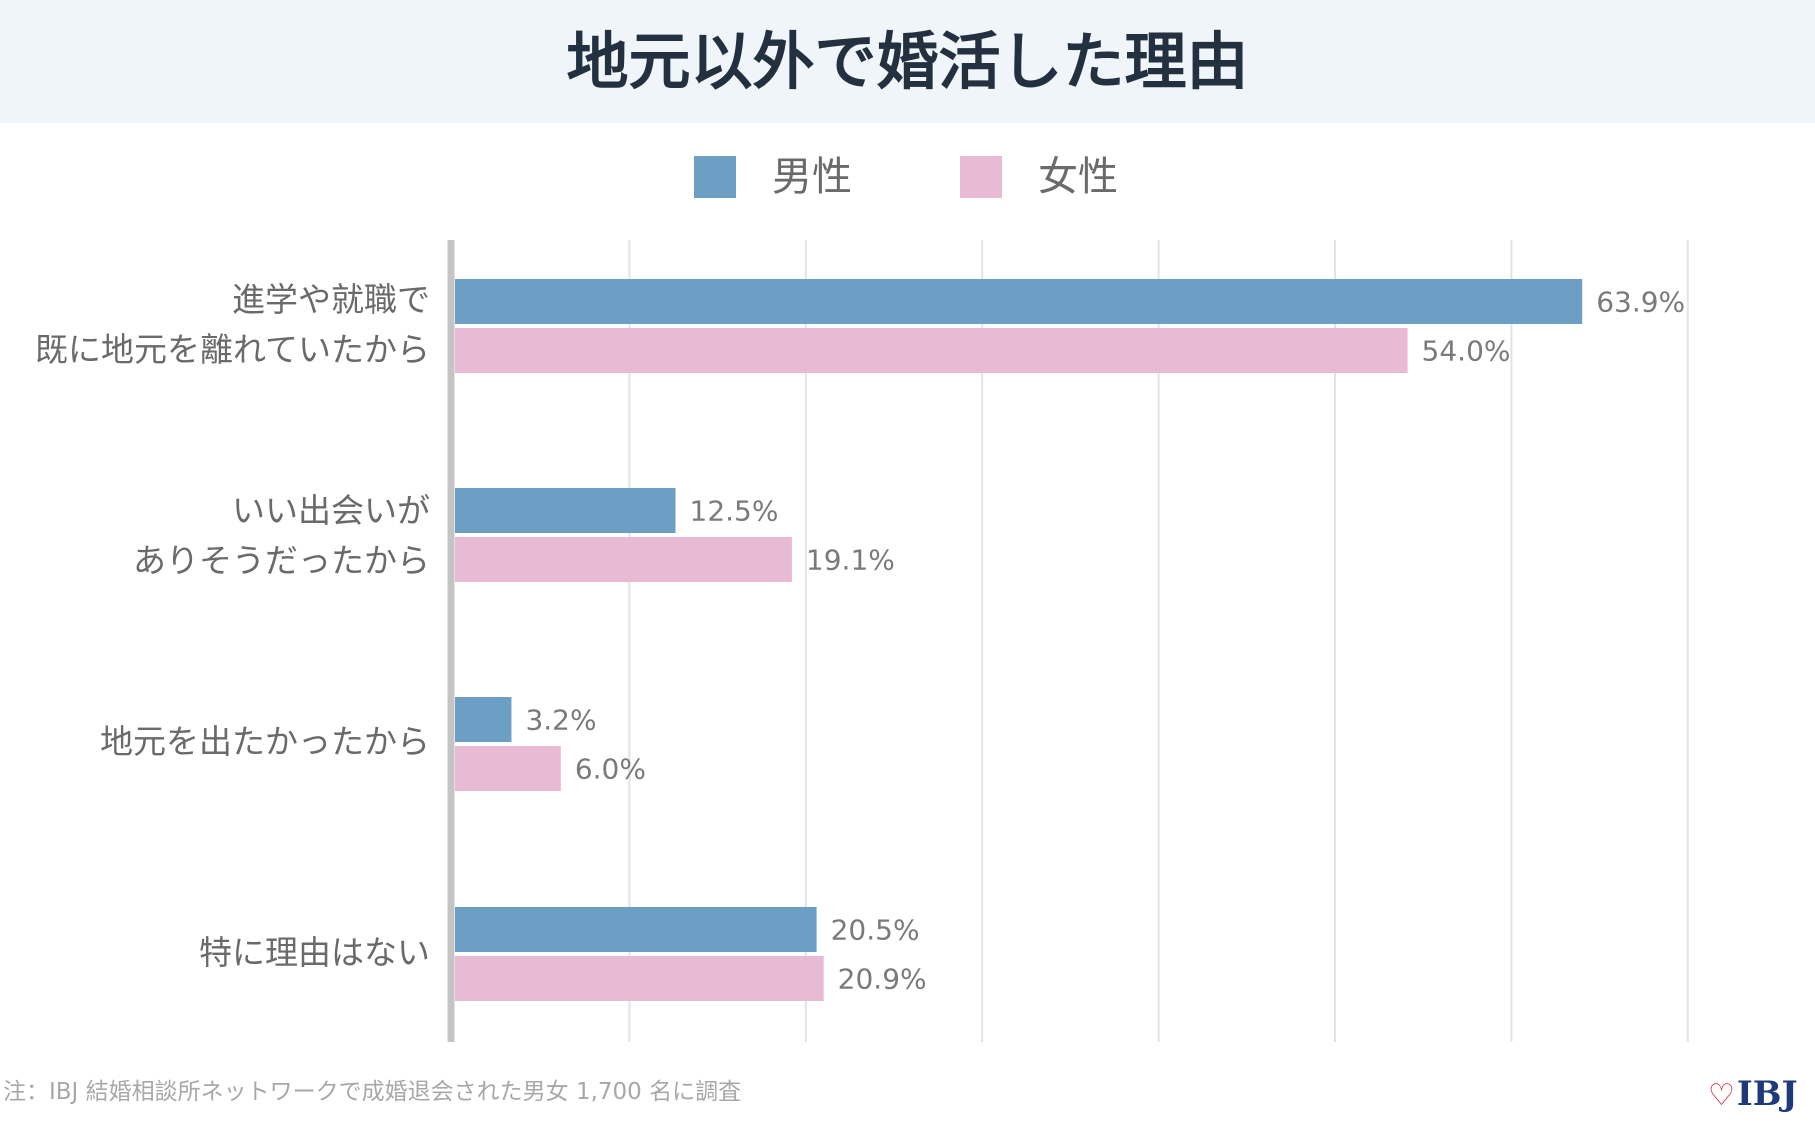 Image resolution: width=1815 pixels, height=1126 pixels. Describe the element at coordinates (875, 930) in the screenshot. I see `value-label-series-0-cat-3: 20.5%` at that location.